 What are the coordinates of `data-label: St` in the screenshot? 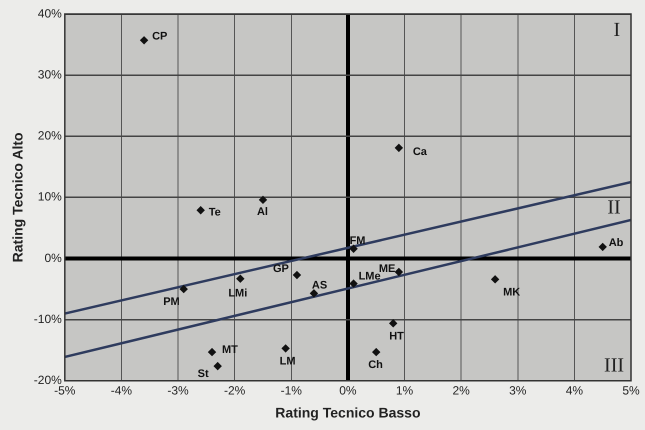 It's located at (204, 374).